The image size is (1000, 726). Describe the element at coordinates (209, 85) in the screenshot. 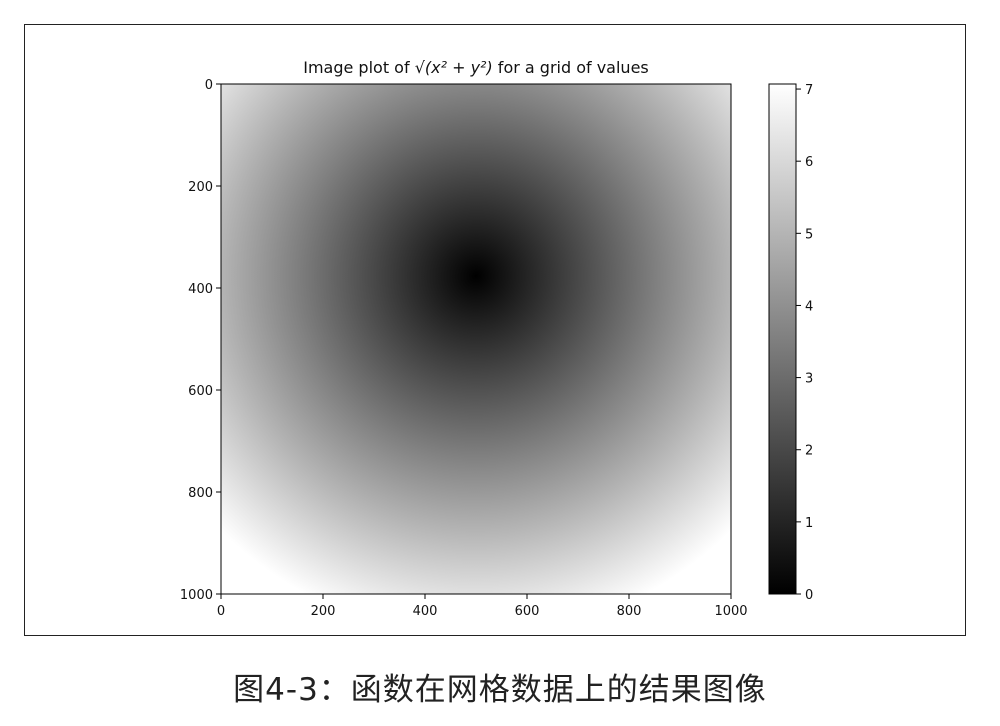

I see `y-tick-label: 0` at that location.